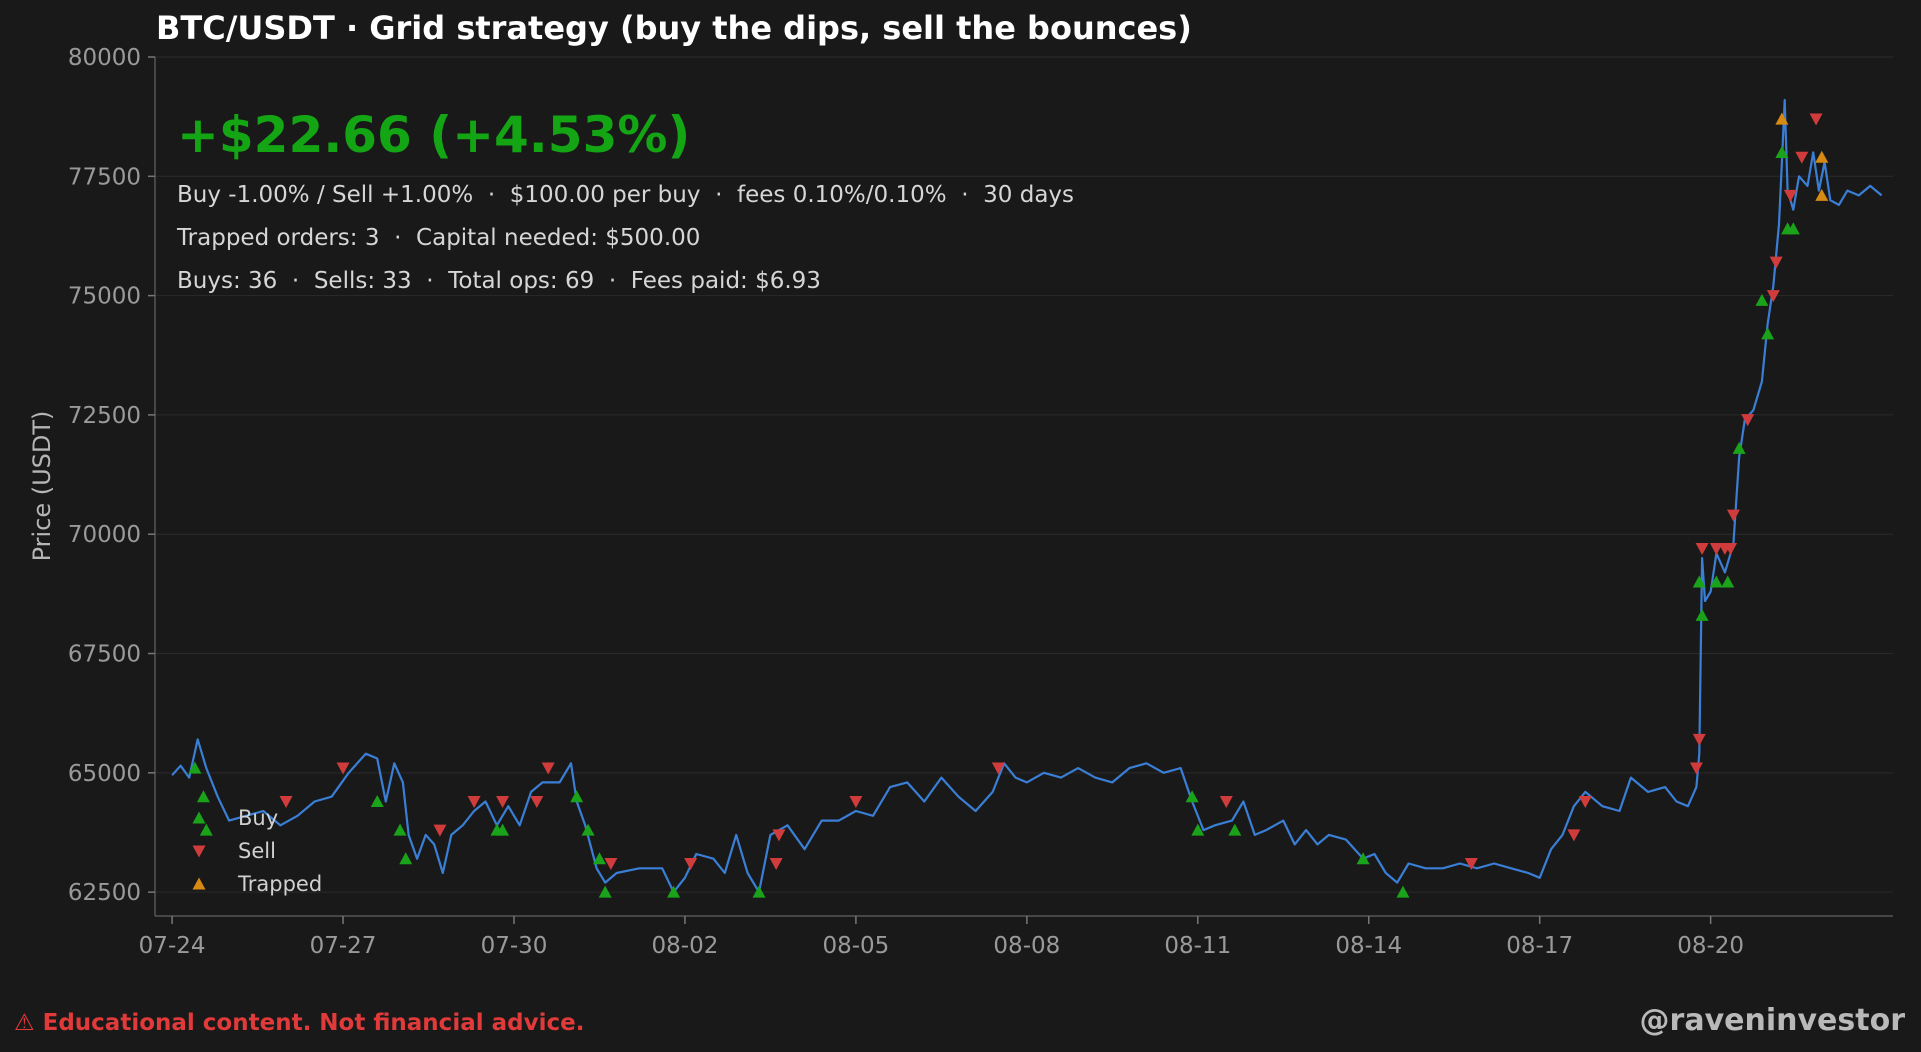 The width and height of the screenshot is (1921, 1052). Describe the element at coordinates (104, 177) in the screenshot. I see `y-tick-label: 77500` at that location.